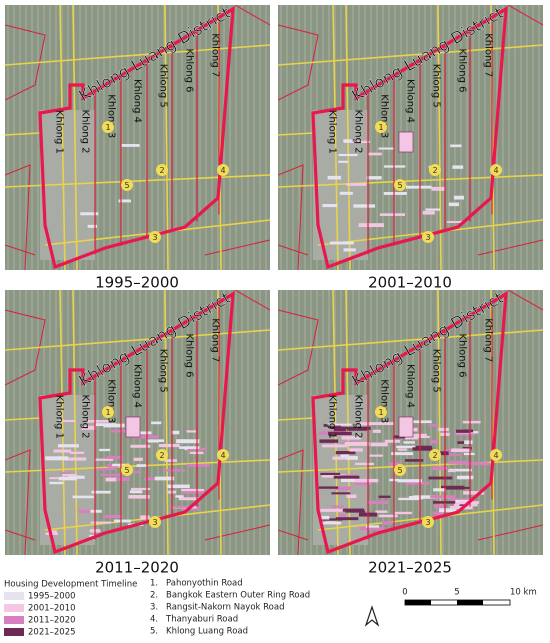 The height and width of the screenshot is (643, 550). What do you see at coordinates (137, 101) in the screenshot?
I see `khlong-label: Khlong 4` at bounding box center [137, 101].